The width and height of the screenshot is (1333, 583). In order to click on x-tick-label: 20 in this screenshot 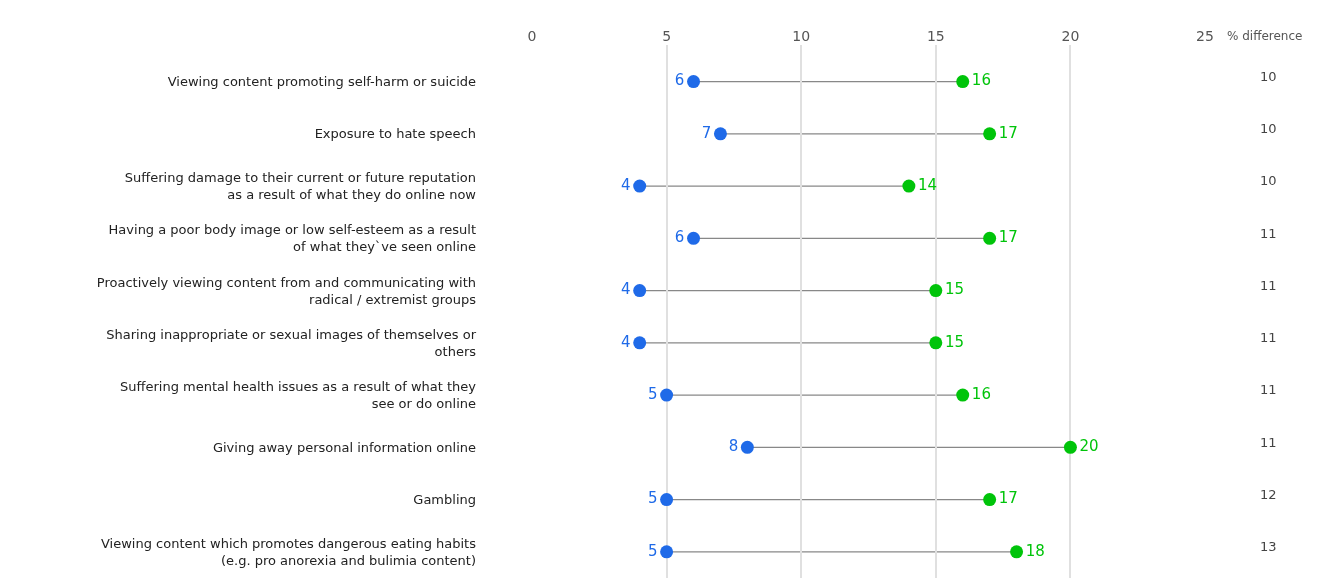, I will do `click(1070, 36)`.